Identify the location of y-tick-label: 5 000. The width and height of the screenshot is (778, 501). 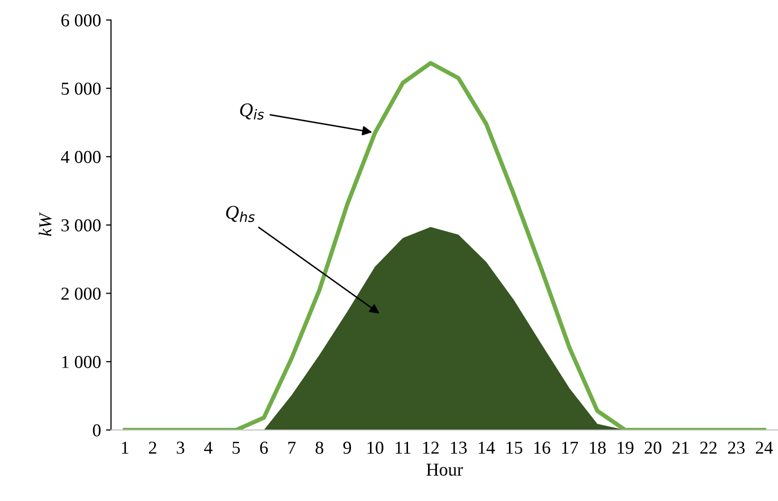
(81, 88).